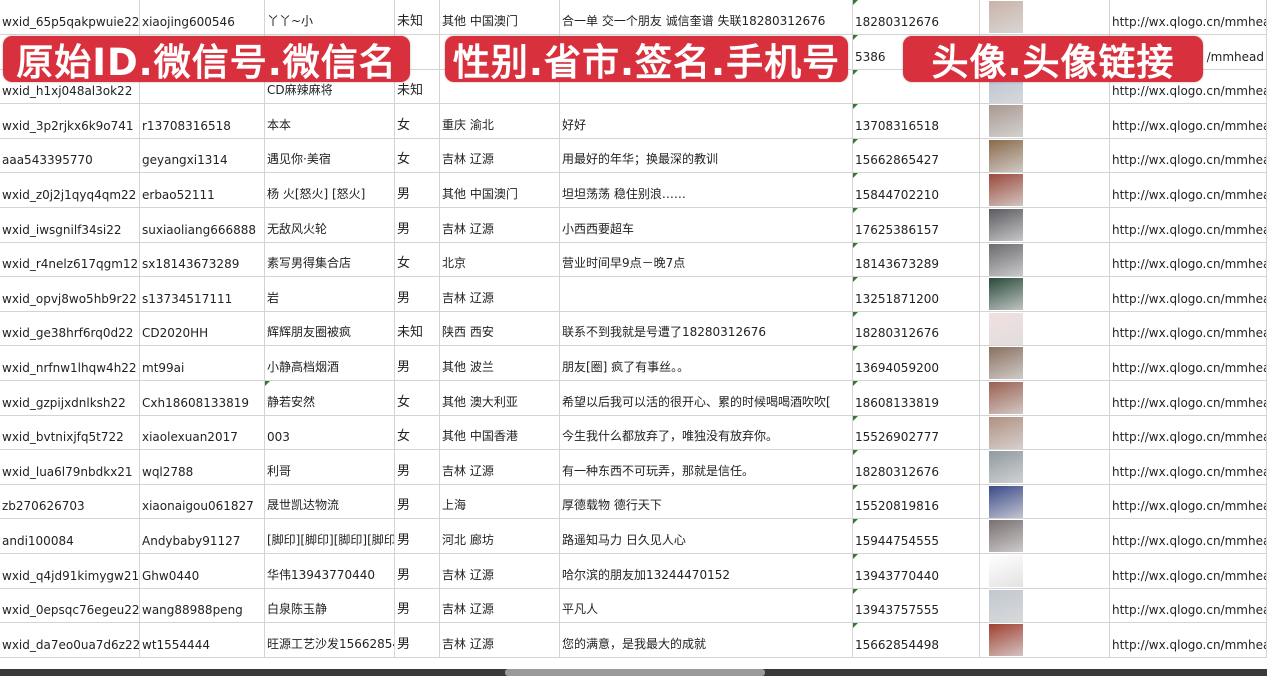 Image resolution: width=1267 pixels, height=676 pixels. Describe the element at coordinates (202, 398) in the screenshot. I see `wechat-id-cell: Cxh18608133819` at that location.